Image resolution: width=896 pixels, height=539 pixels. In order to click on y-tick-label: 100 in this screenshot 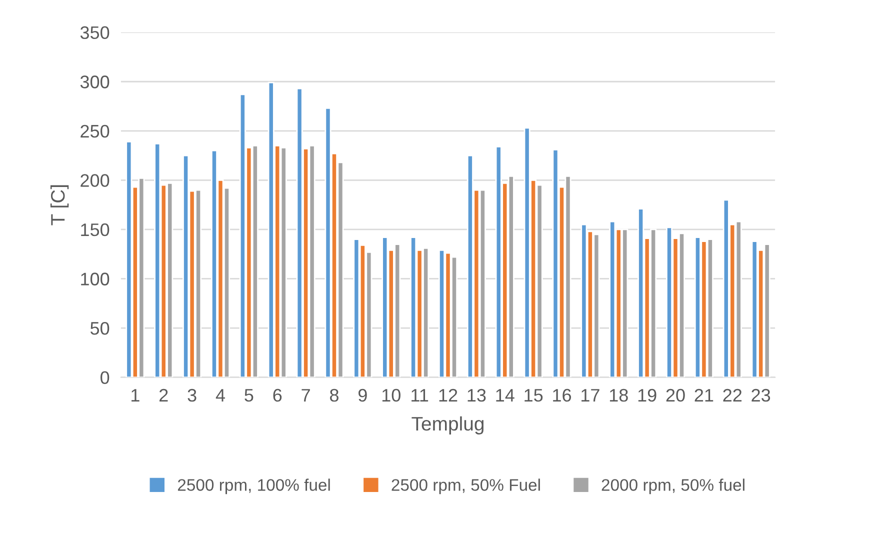, I will do `click(95, 279)`.